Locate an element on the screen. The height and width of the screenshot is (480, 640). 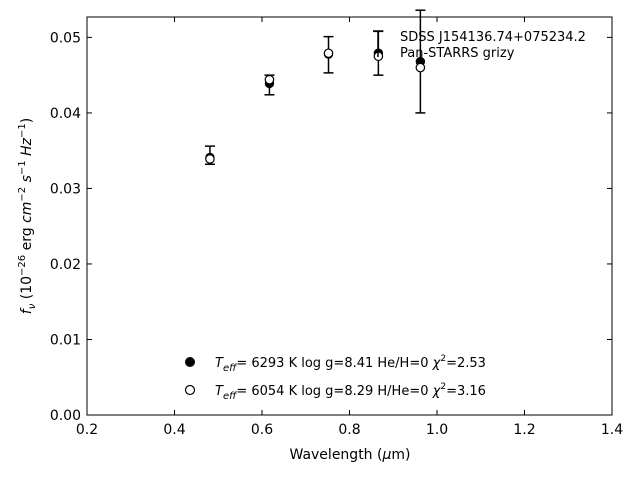
annotation-marker-filled is located at coordinates (190, 362).